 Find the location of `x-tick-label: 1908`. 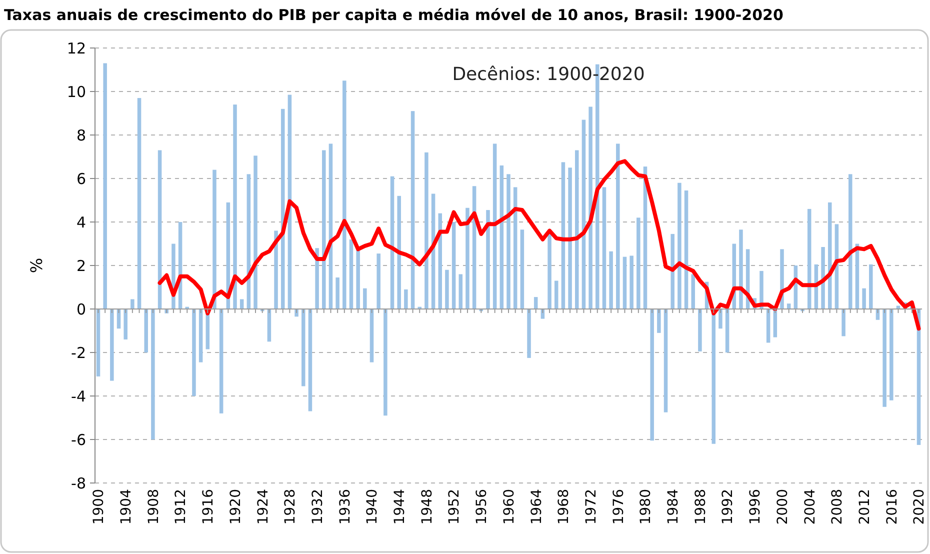

x-tick-label: 1908 is located at coordinates (154, 507).